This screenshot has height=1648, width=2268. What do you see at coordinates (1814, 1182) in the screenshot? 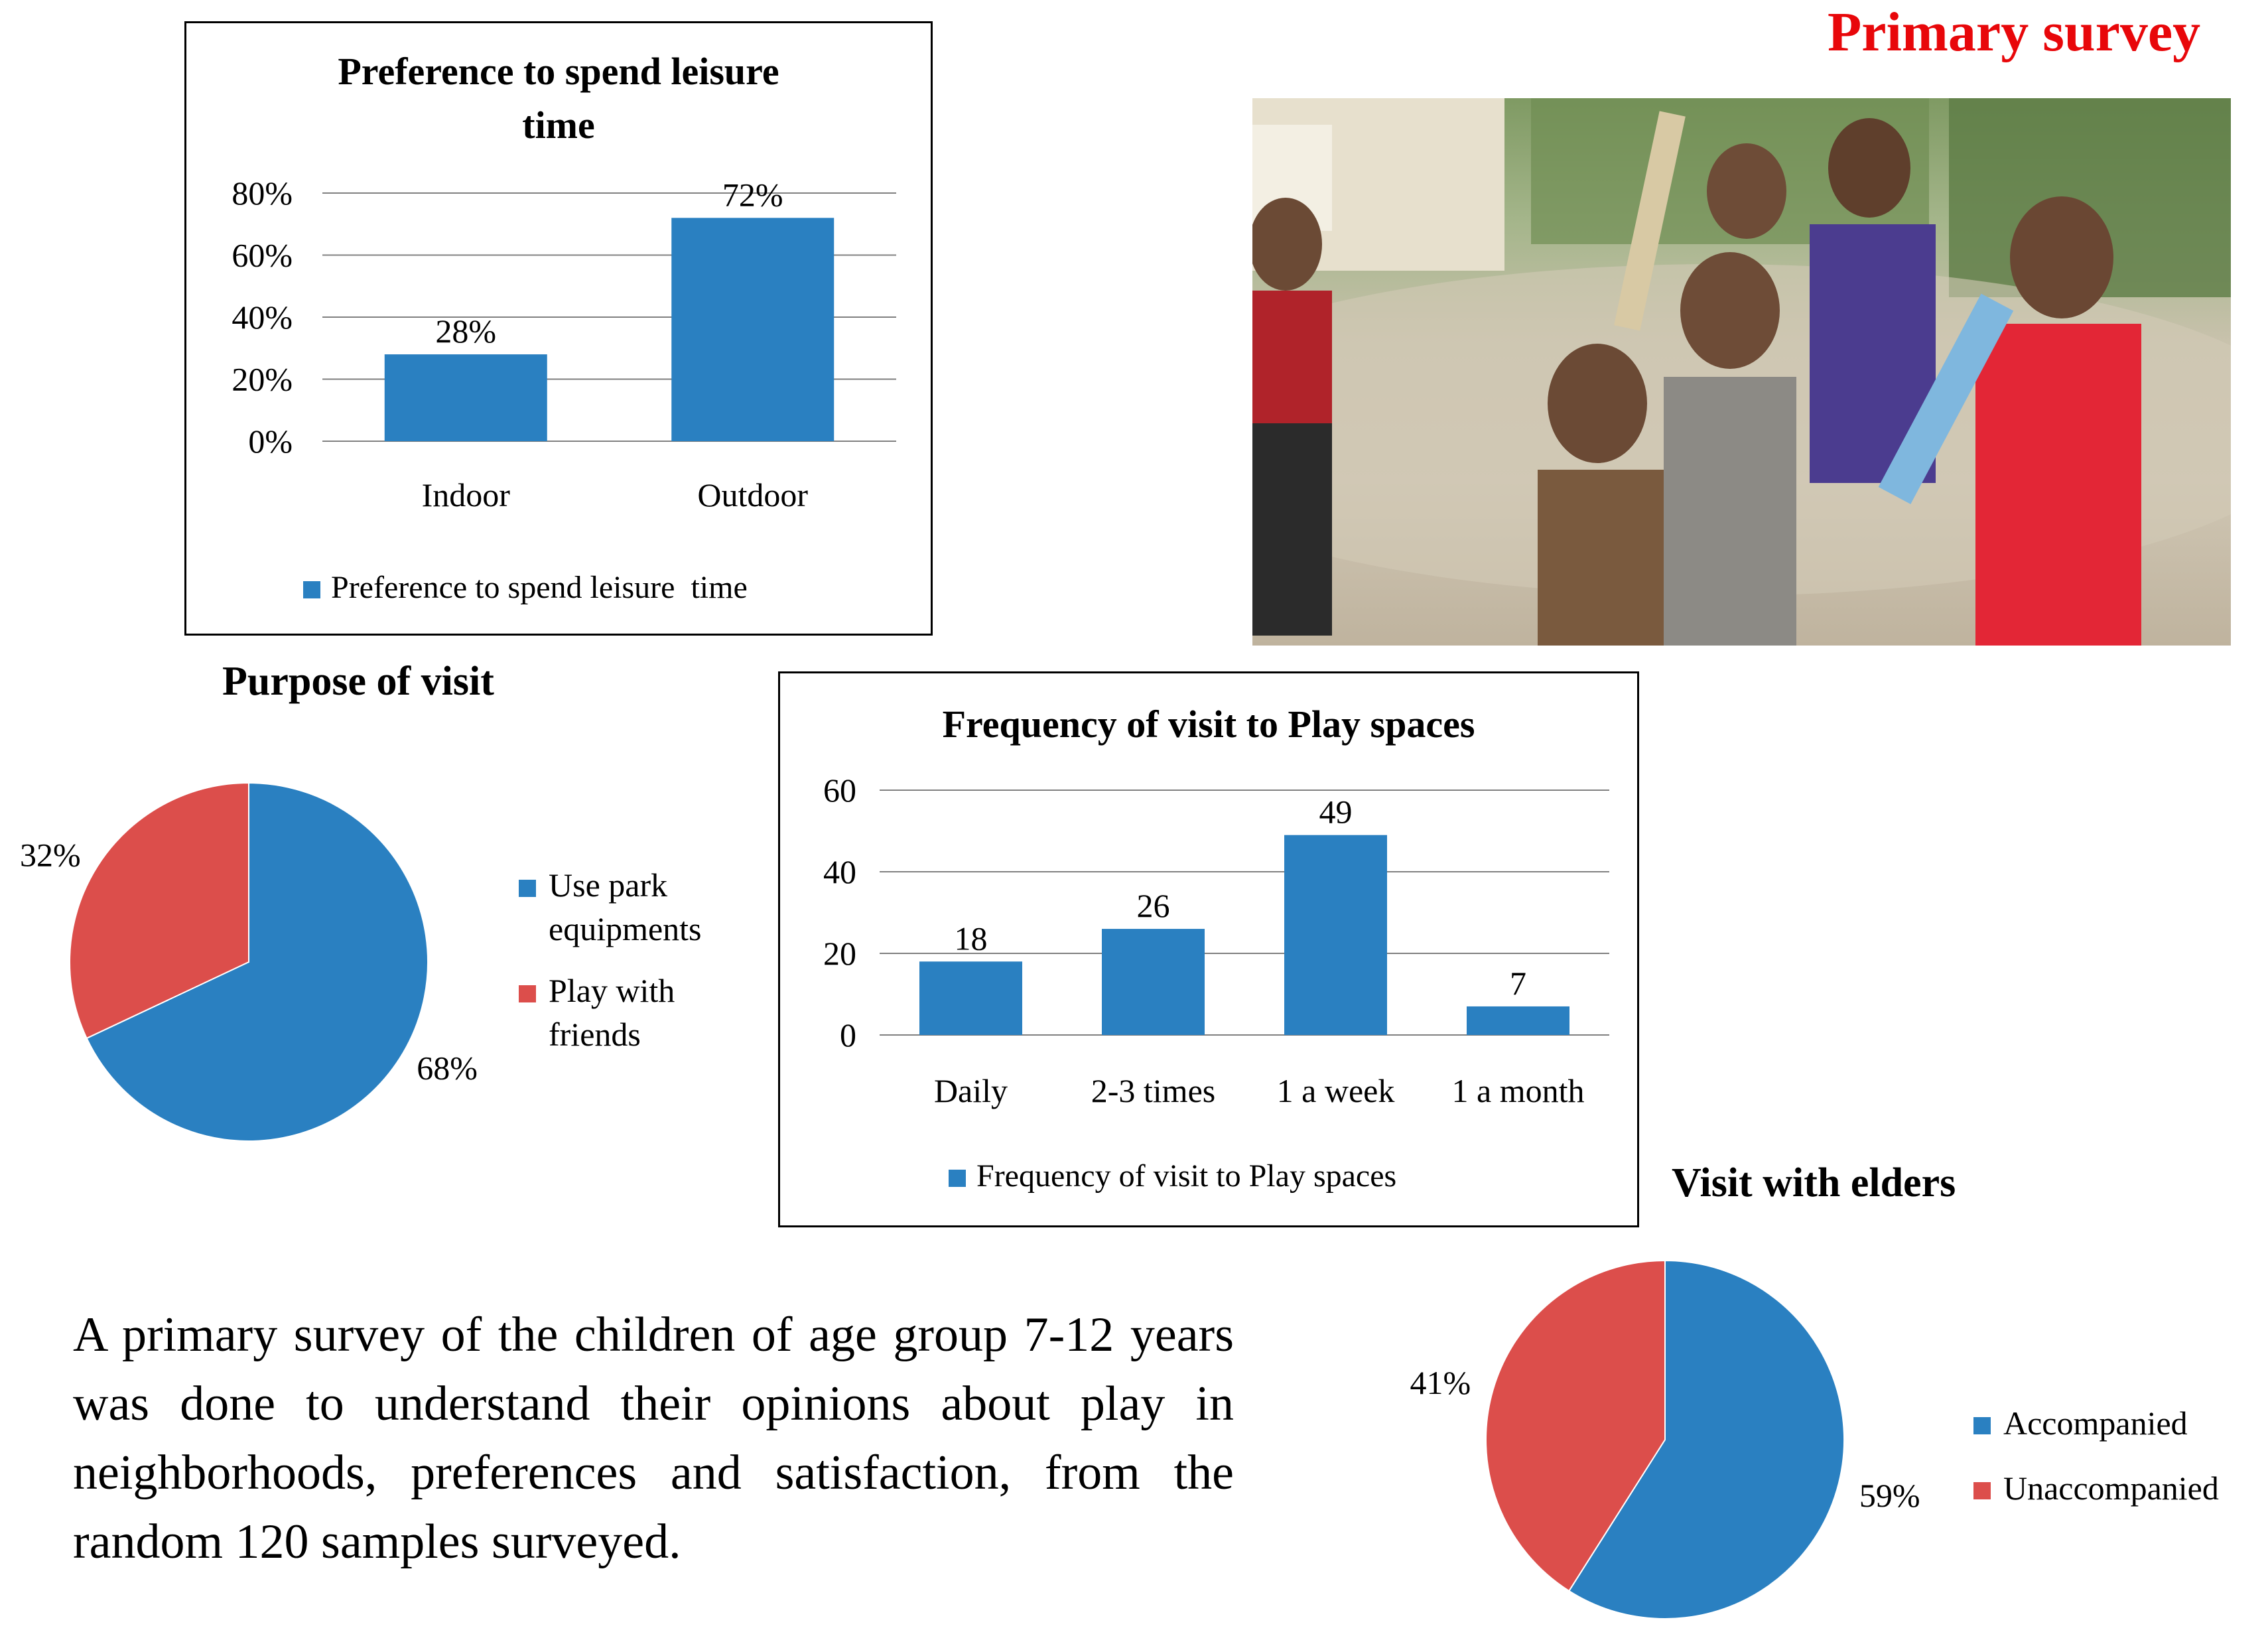
I see `elders-chart-title: Visit with elders` at bounding box center [1814, 1182].